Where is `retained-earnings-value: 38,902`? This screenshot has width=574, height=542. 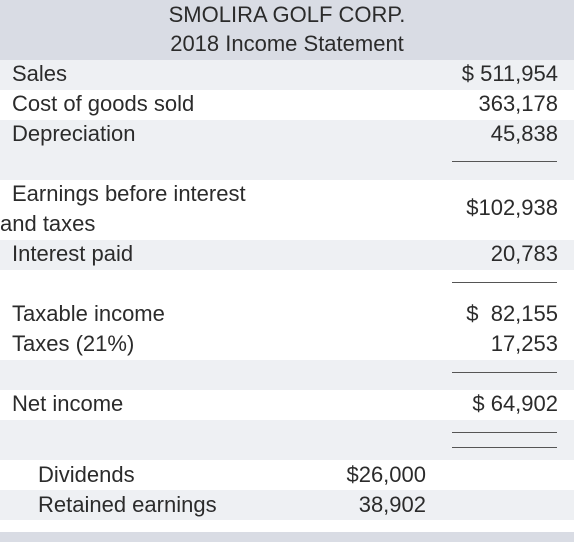
retained-earnings-value: 38,902 is located at coordinates (392, 504).